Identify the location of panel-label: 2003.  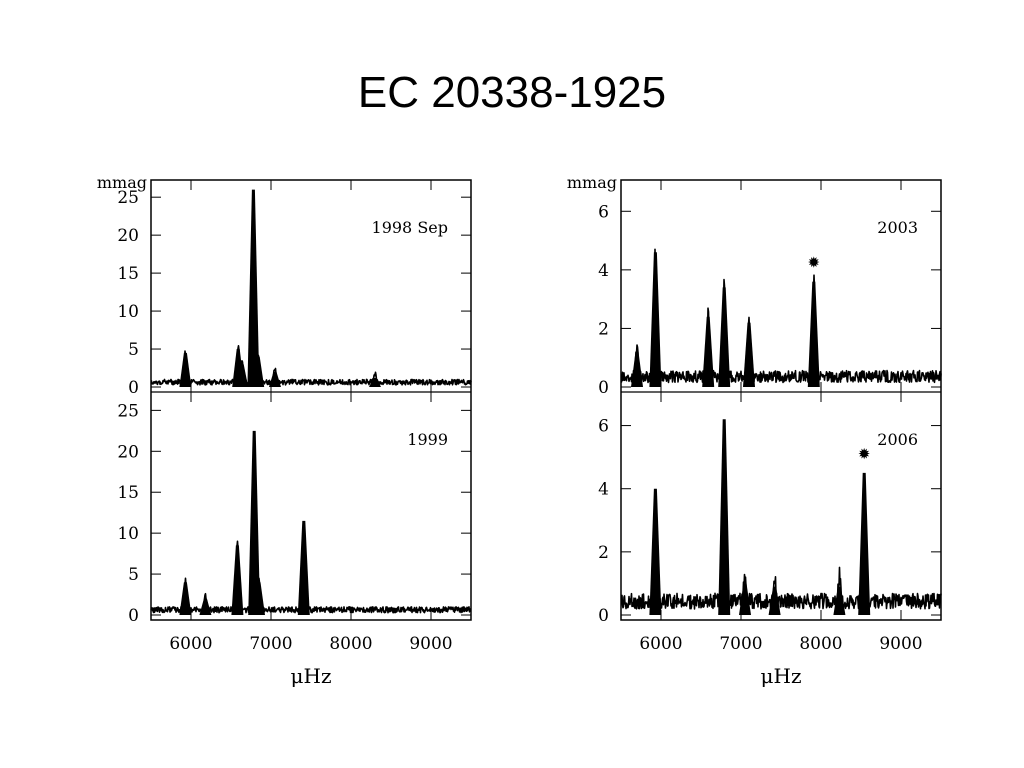
(897, 227).